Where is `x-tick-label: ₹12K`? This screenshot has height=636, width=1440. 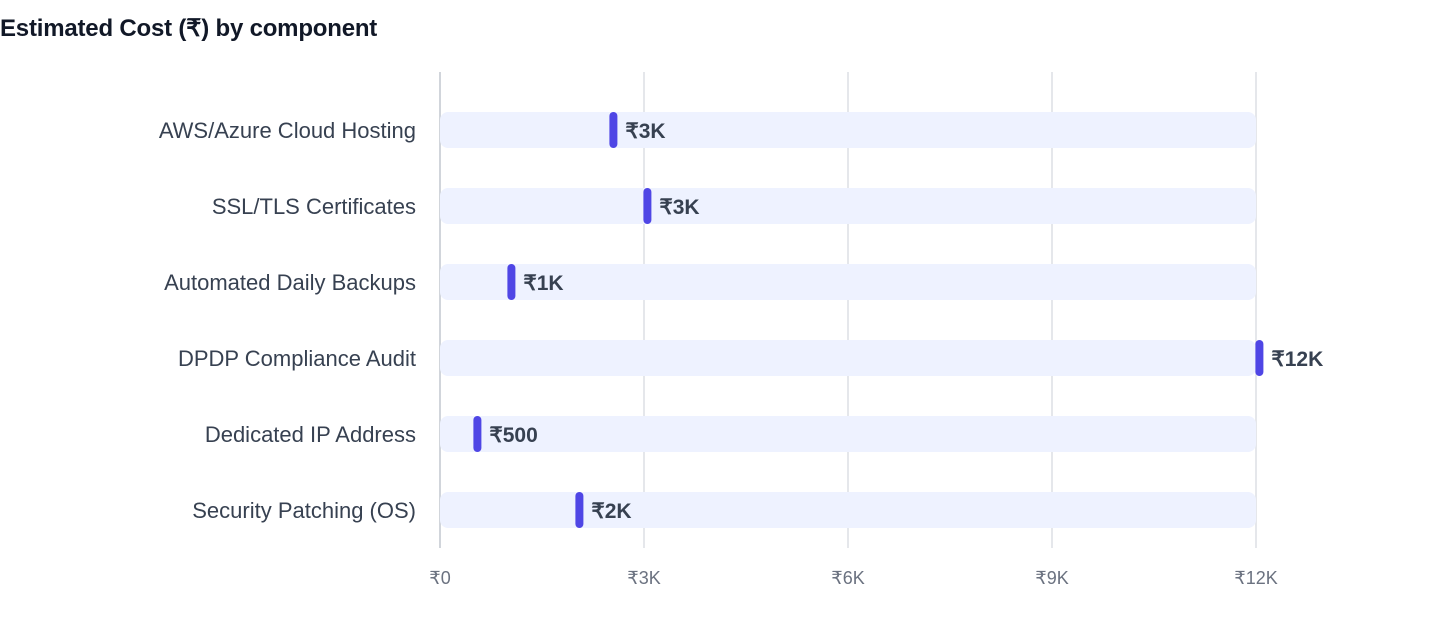
x-tick-label: ₹12K is located at coordinates (1255, 578).